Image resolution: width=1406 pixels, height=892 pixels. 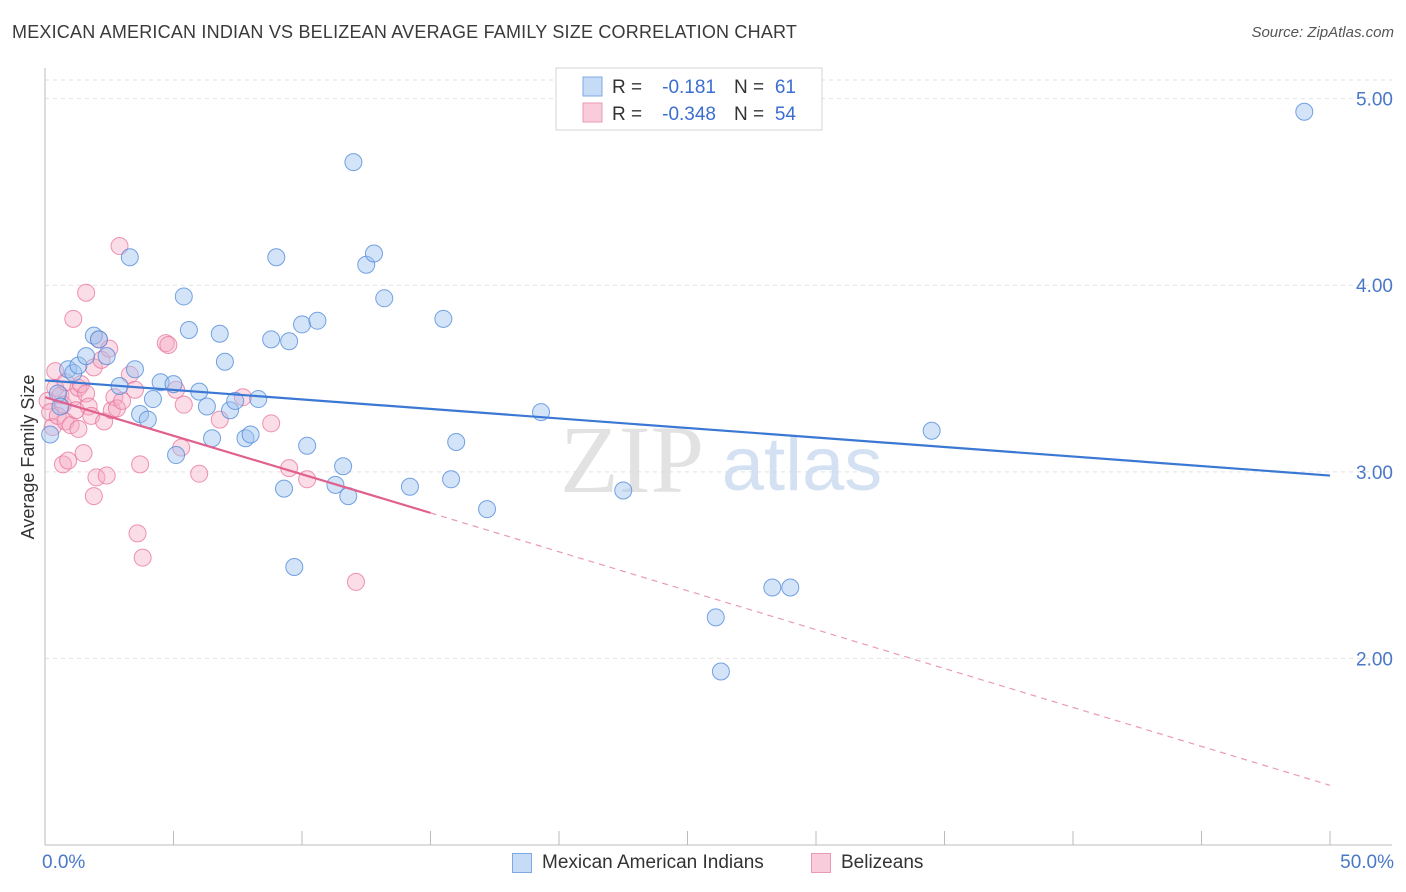 What do you see at coordinates (632, 459) in the screenshot?
I see `watermark-zip: ZIP` at bounding box center [632, 459].